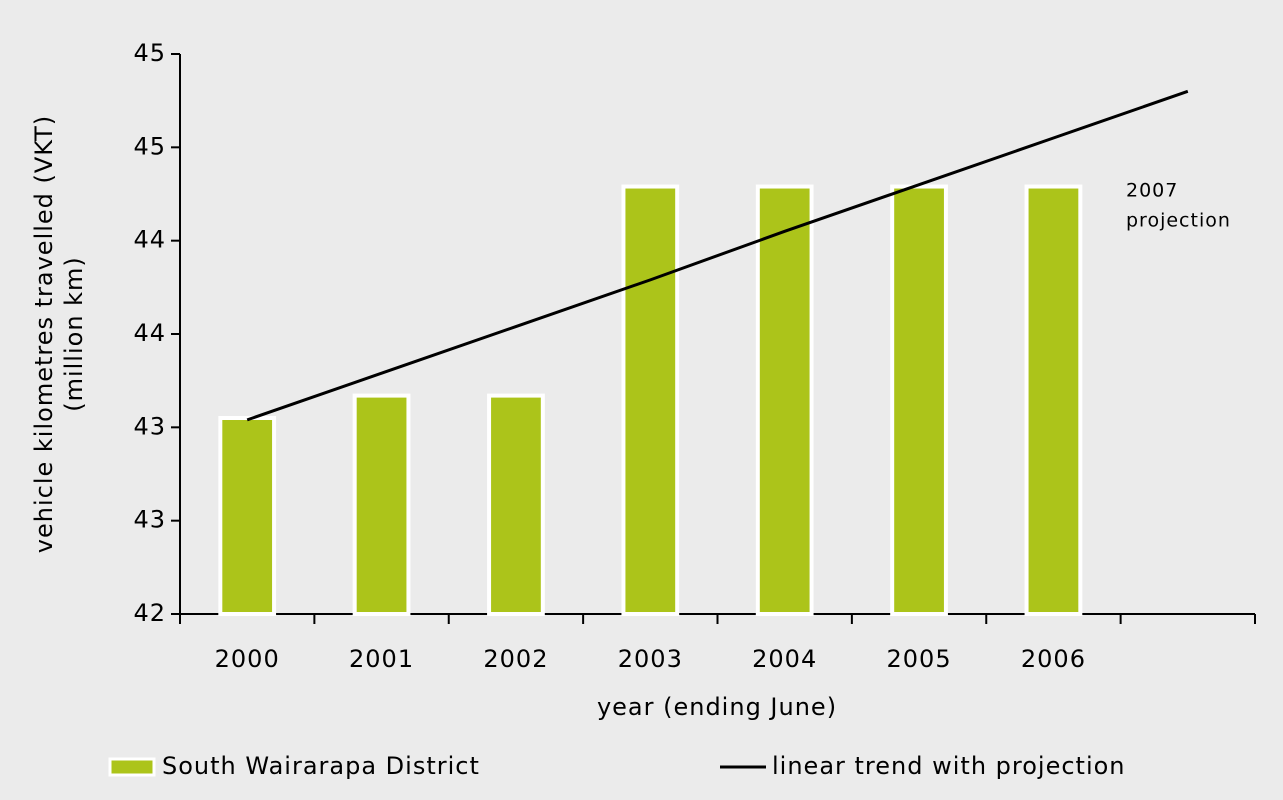 This screenshot has width=1283, height=800. Describe the element at coordinates (44, 334) in the screenshot. I see `y-axis-title-line: vehicle kilometres travelled (VKT)` at that location.